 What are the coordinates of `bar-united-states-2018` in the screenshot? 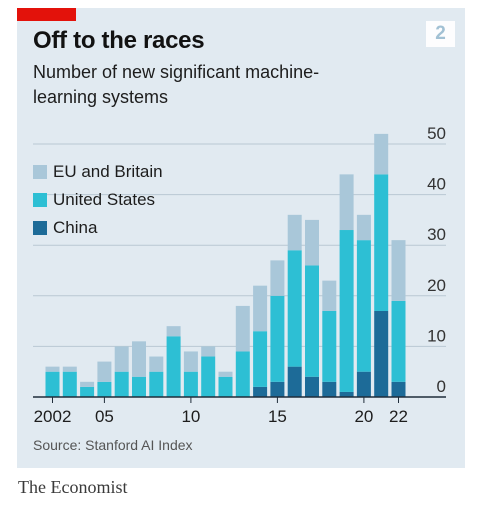 It's located at (329, 346).